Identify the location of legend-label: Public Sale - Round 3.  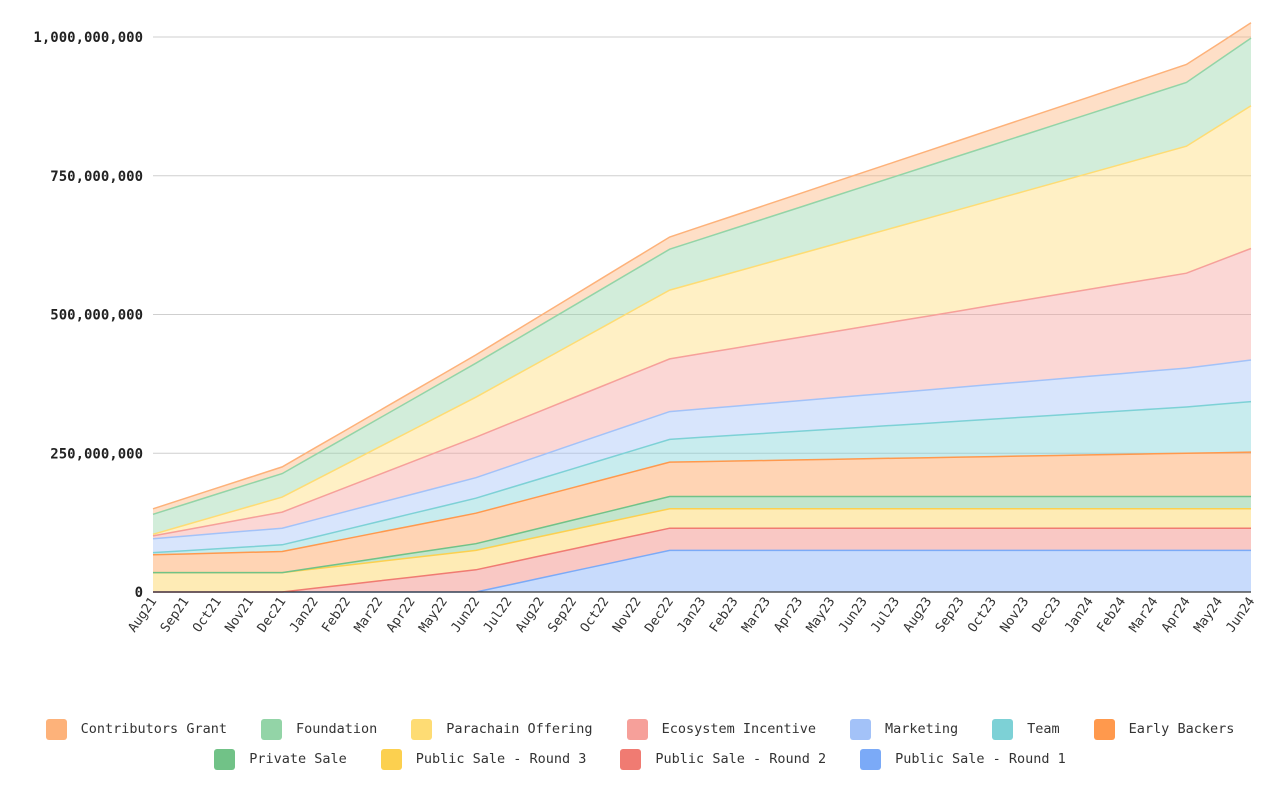
(501, 759).